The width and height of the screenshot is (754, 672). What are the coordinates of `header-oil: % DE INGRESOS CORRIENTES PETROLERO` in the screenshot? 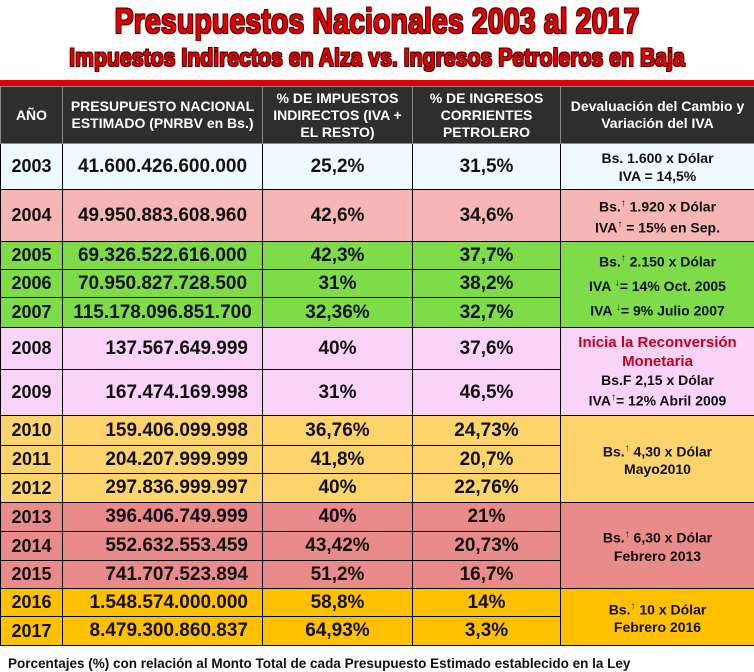 It's located at (486, 115).